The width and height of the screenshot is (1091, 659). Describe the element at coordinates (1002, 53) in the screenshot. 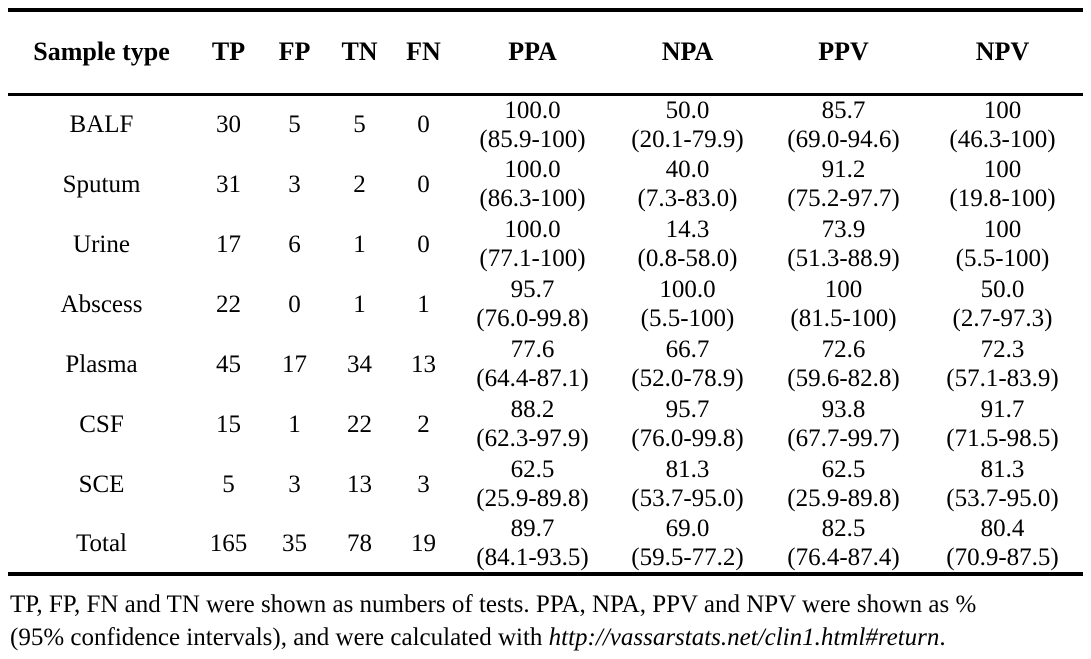

I see `col-header-npv: NPV` at that location.